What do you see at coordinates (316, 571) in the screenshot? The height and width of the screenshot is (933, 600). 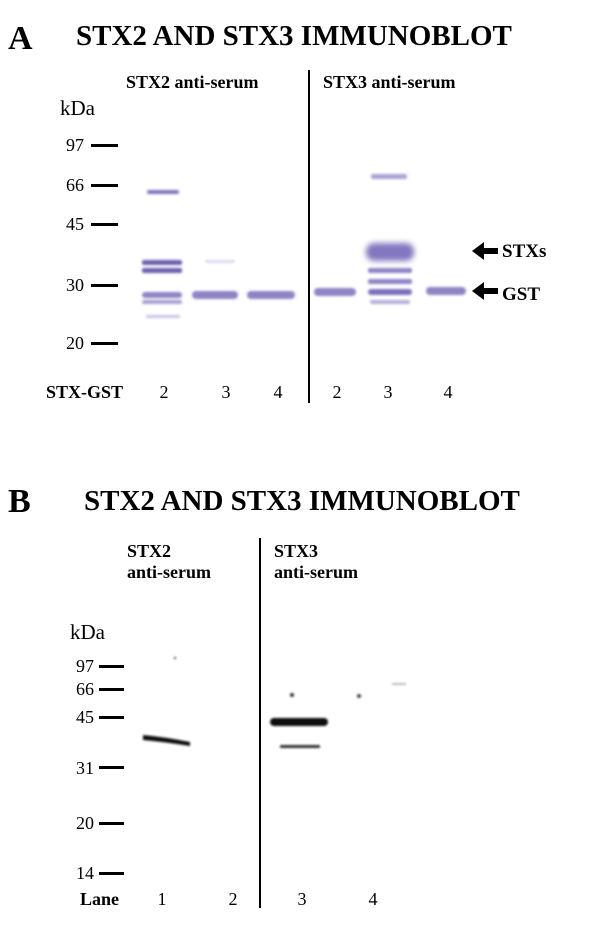 I see `panel-b-group-stx3-line2: anti-serum` at bounding box center [316, 571].